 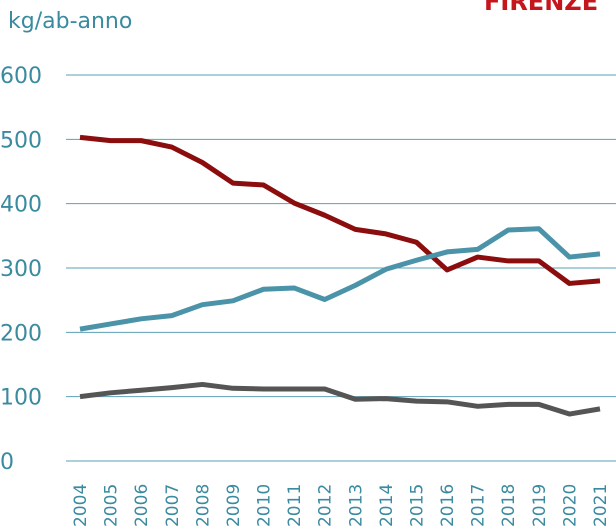 What do you see at coordinates (295, 505) in the screenshot?
I see `x-tick-label: 2011` at bounding box center [295, 505].